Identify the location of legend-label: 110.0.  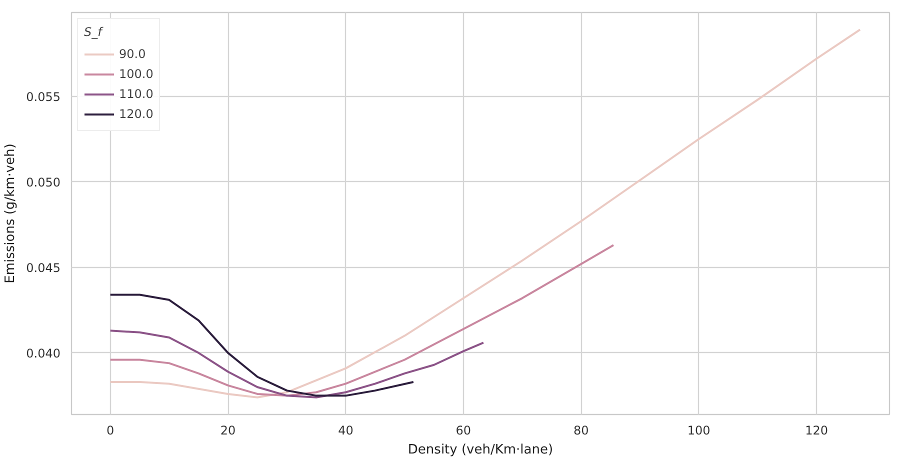
(136, 94).